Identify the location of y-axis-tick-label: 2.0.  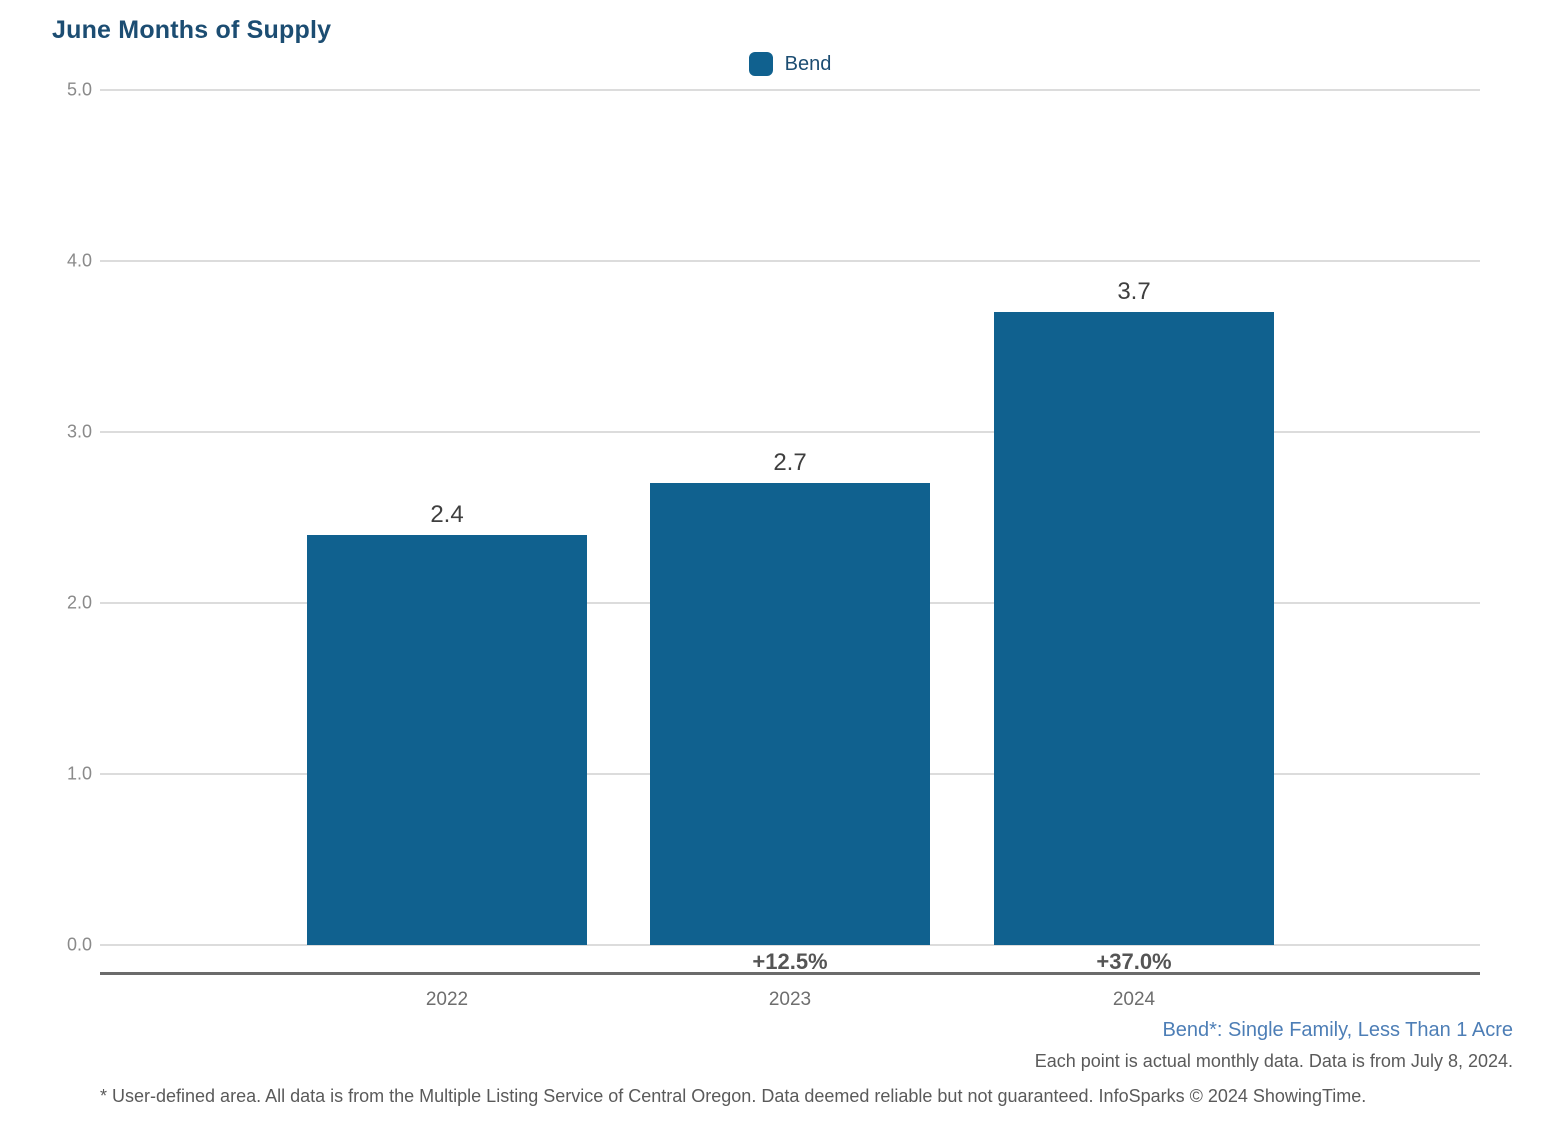
(79, 602).